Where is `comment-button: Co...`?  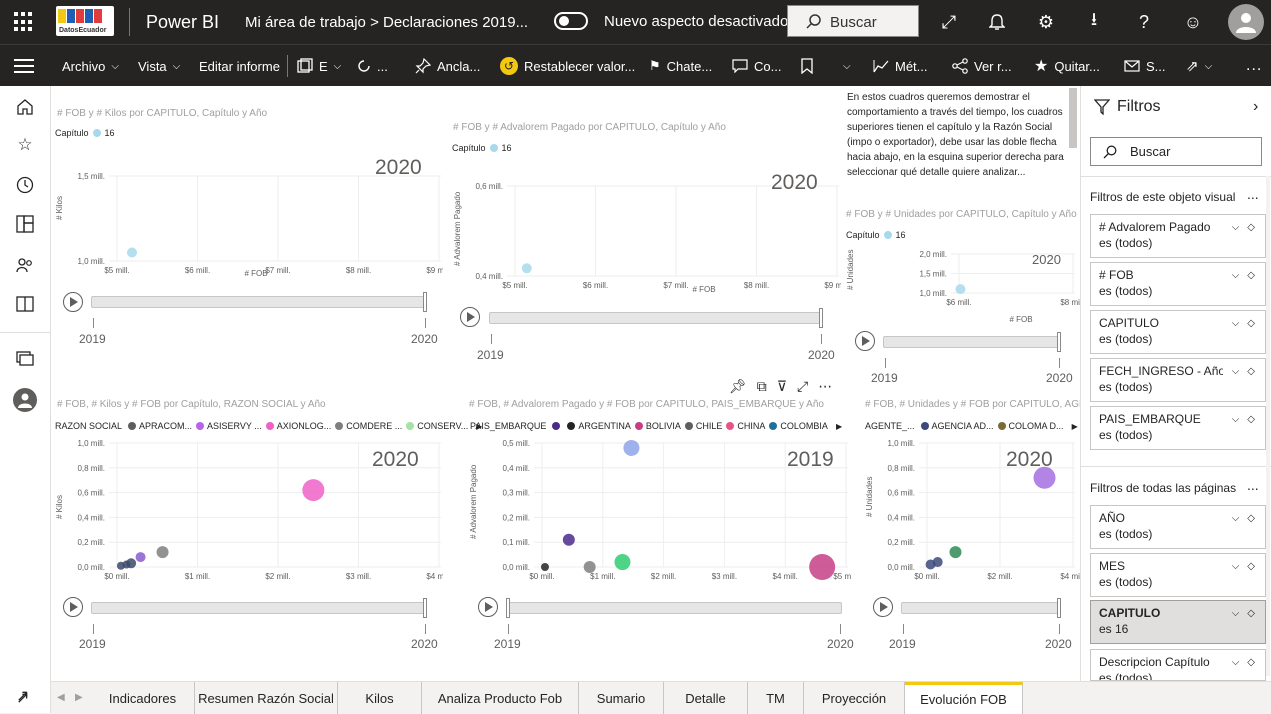
comment-button: Co... is located at coordinates (756, 66).